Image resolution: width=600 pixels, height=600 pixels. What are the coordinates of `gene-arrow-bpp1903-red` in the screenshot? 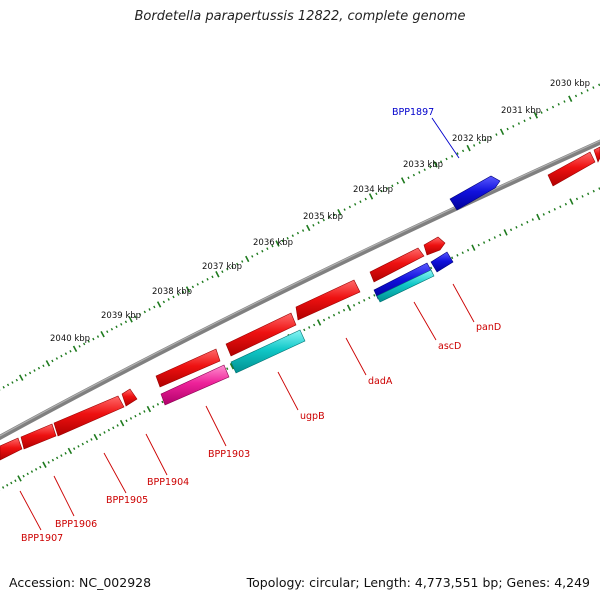 It's located at (188, 368).